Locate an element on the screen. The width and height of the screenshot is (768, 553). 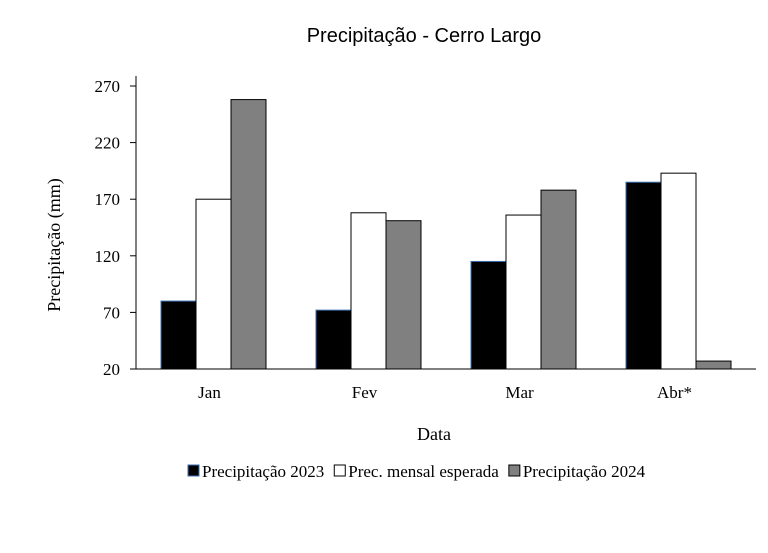
y-tick-label: 70 is located at coordinates (111, 312).